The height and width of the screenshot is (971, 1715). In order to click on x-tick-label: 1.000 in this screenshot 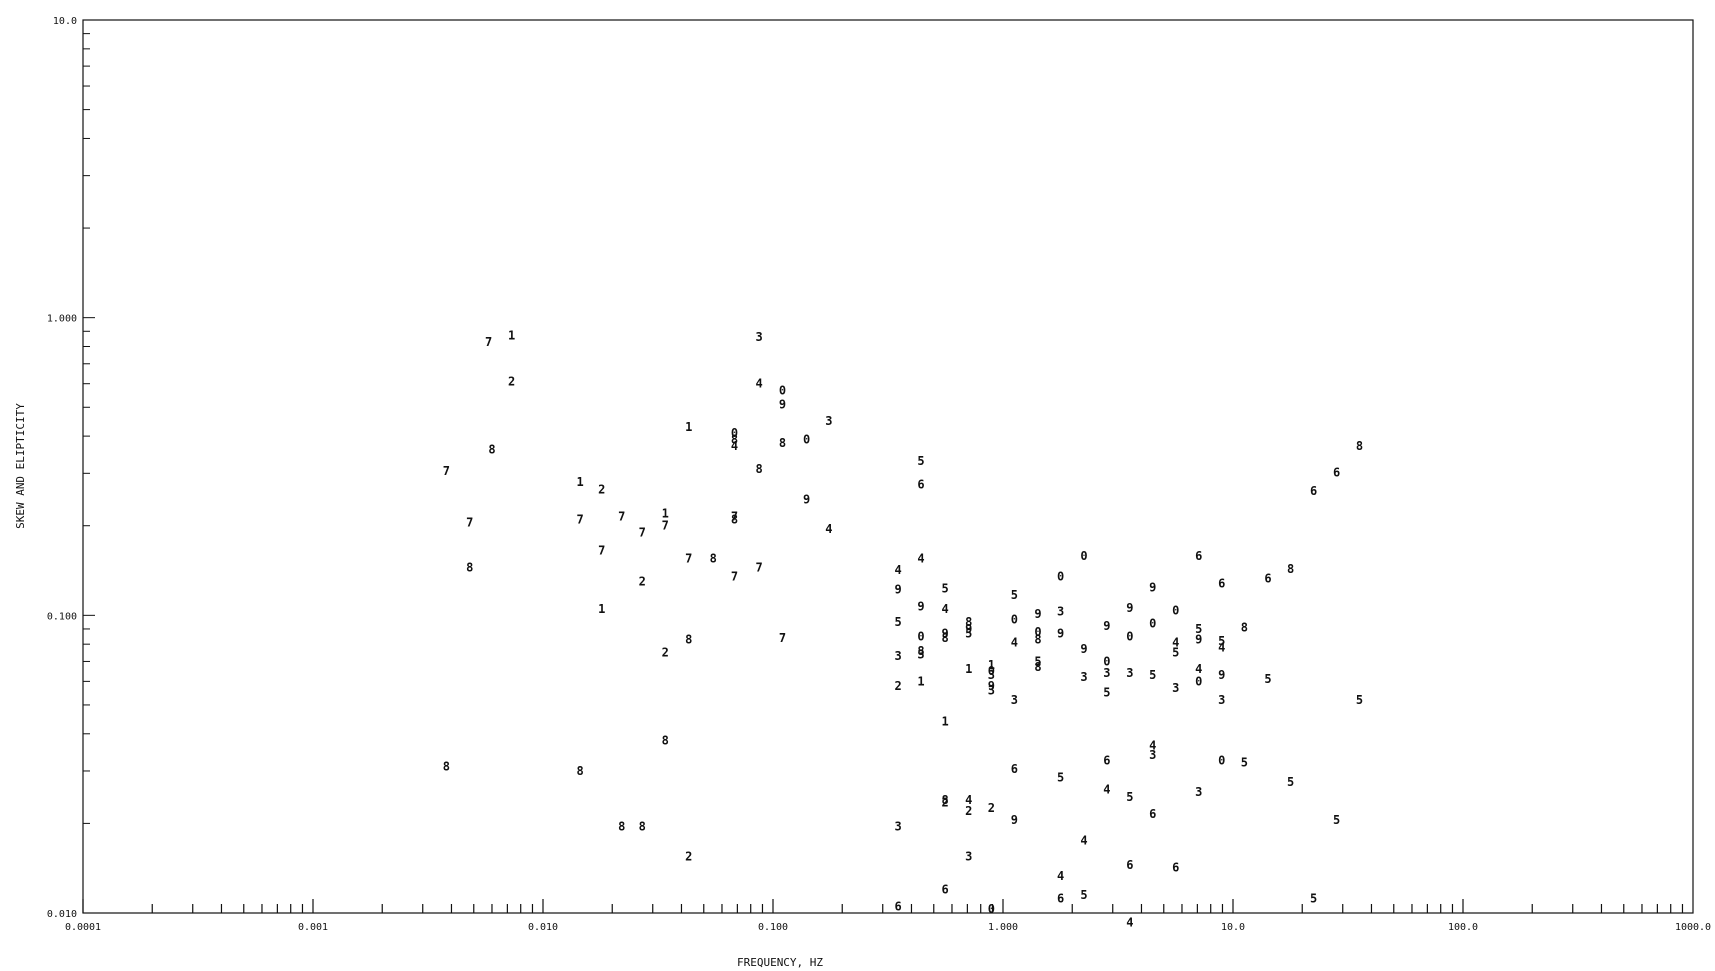, I will do `click(1003, 927)`.